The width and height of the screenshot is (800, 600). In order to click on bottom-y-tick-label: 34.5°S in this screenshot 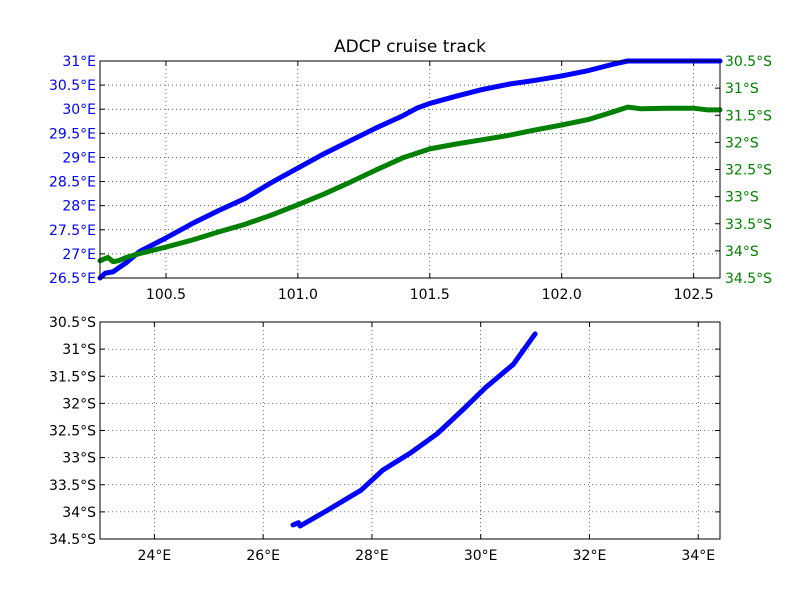, I will do `click(72, 540)`.